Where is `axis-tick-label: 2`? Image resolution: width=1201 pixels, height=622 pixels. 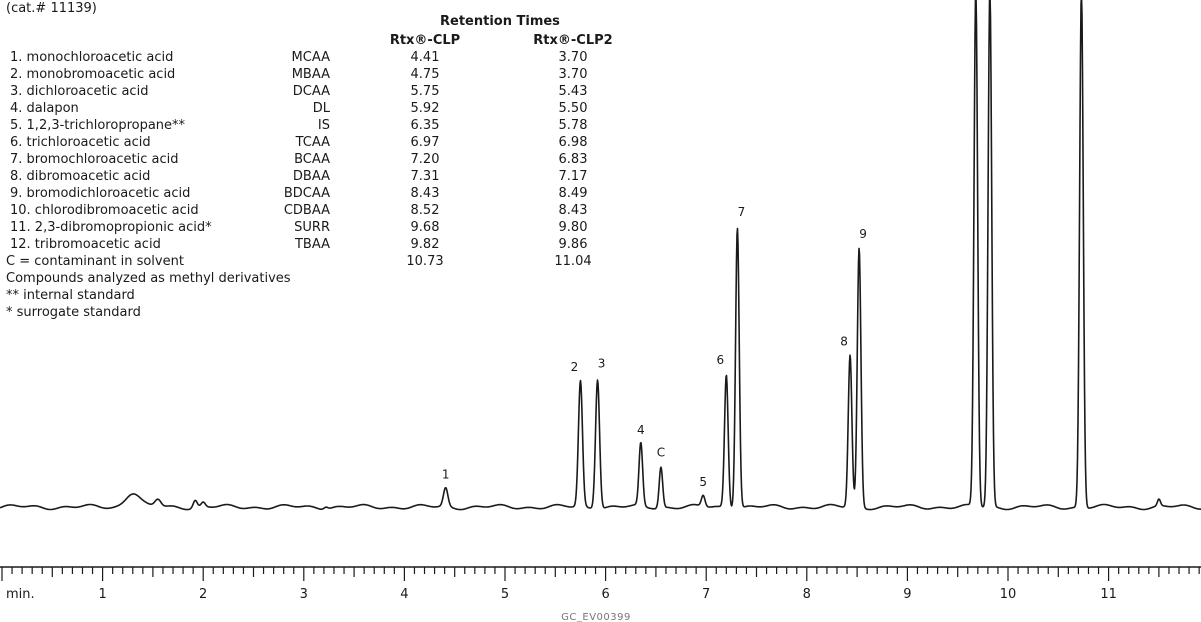 axis-tick-label: 2 is located at coordinates (203, 594).